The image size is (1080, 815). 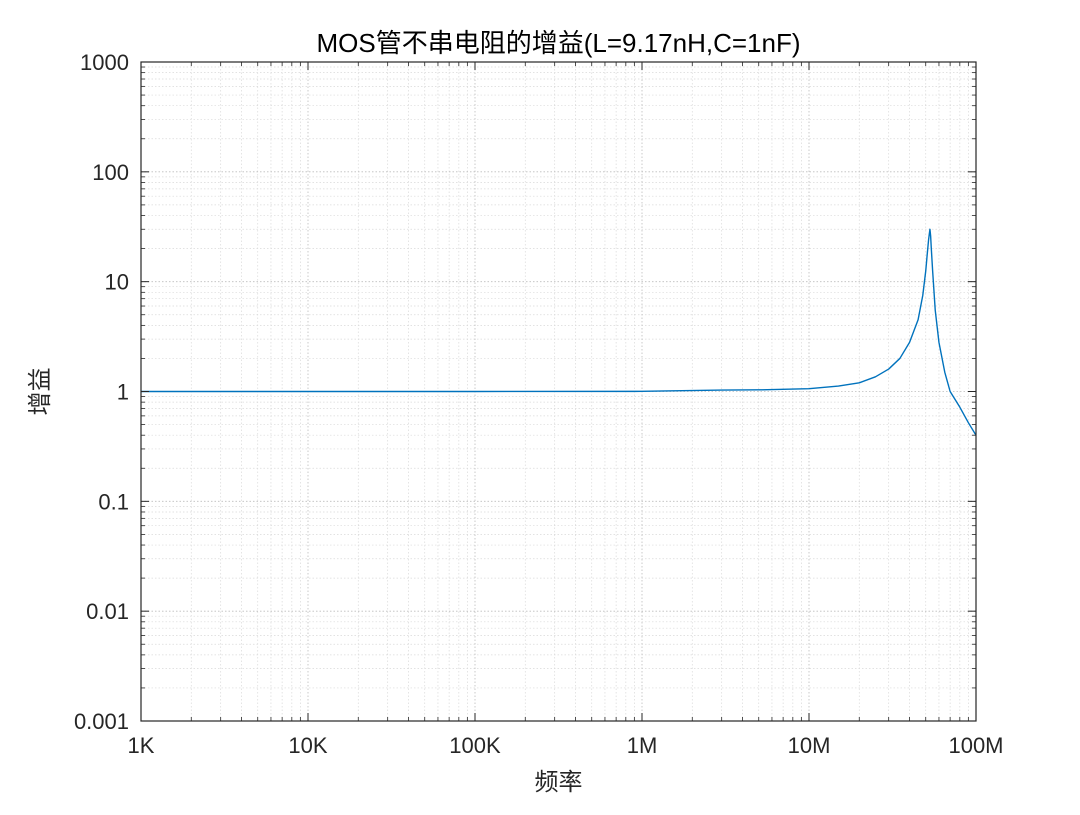 I want to click on y-tick-label: 0.001, so click(x=101, y=721).